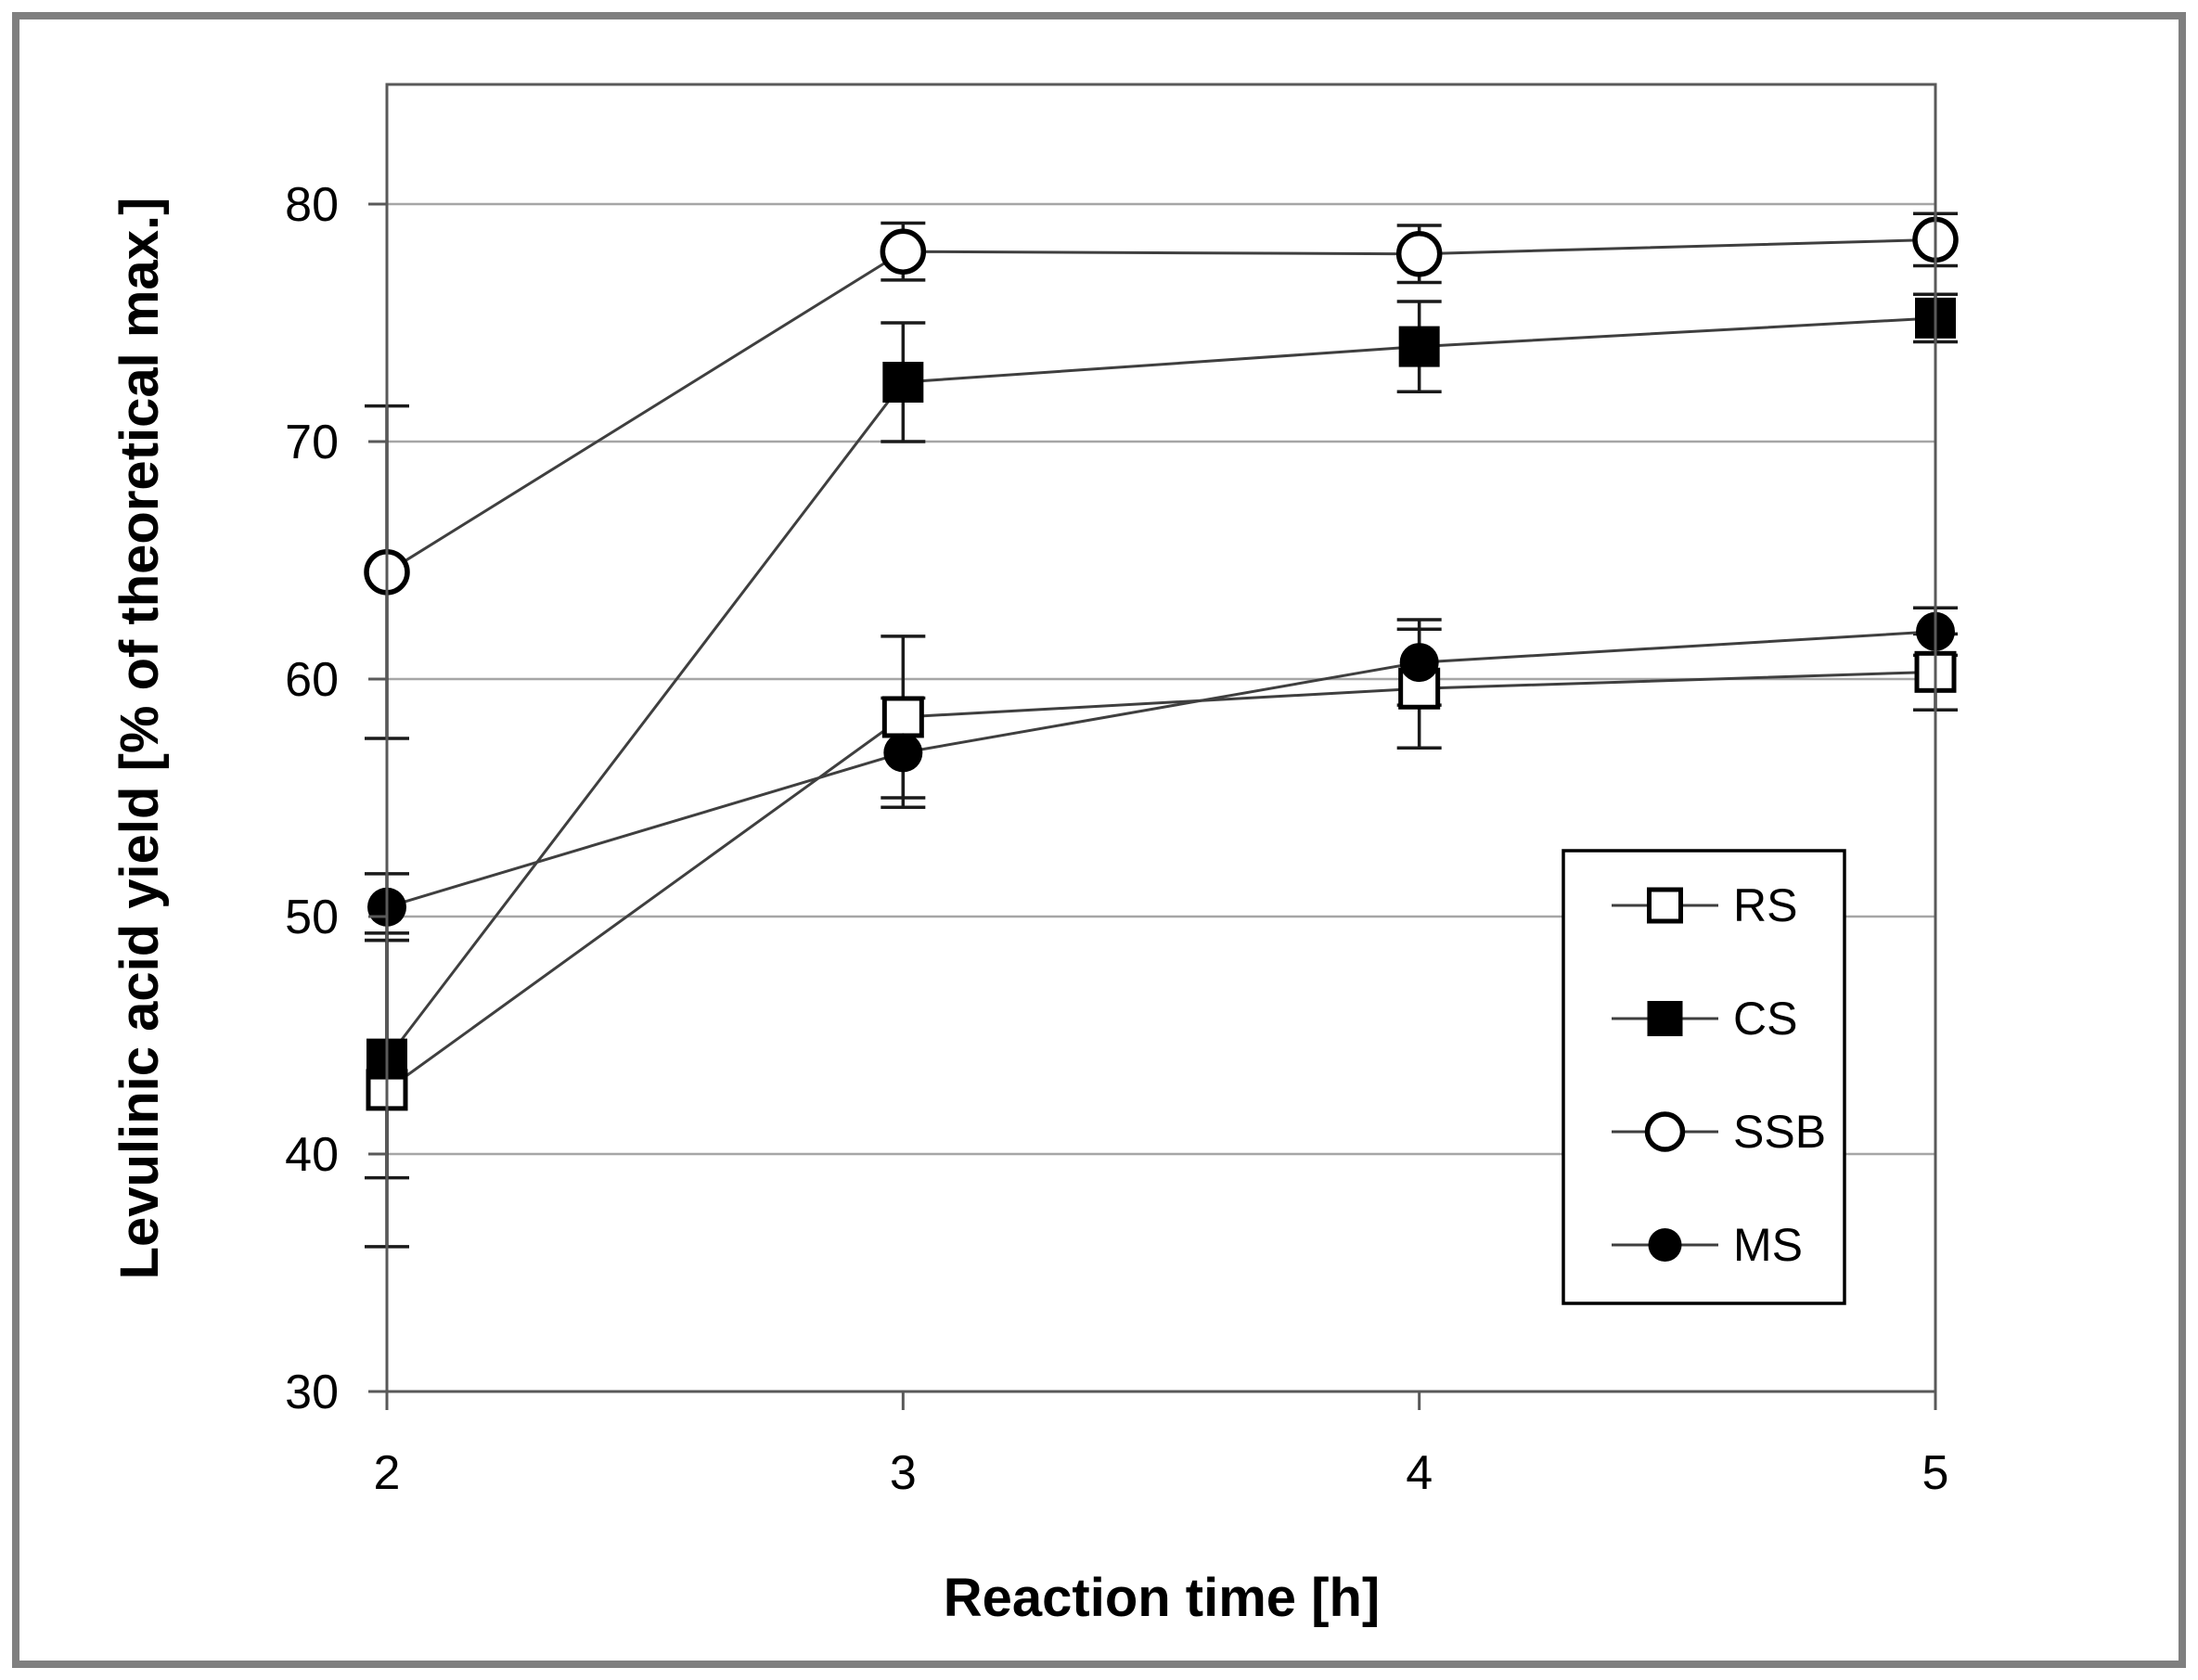  I want to click on series-SSB-point-x4, so click(1419, 254).